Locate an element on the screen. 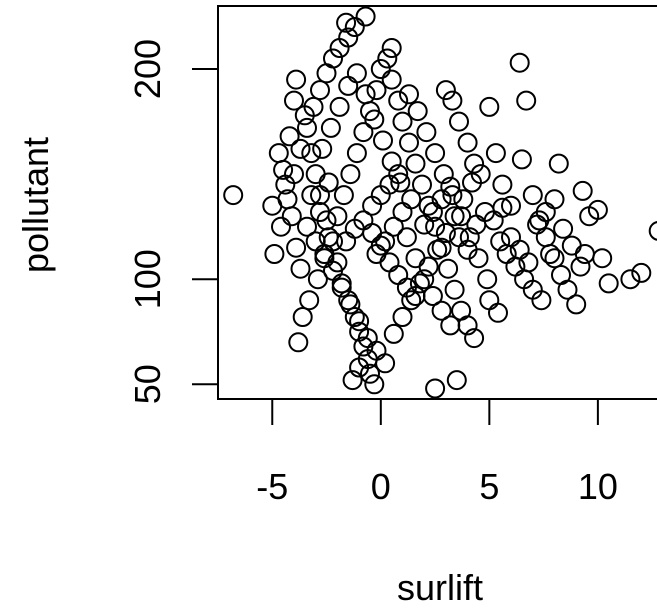 The height and width of the screenshot is (611, 657). x-tick-label: -5 is located at coordinates (272, 486).